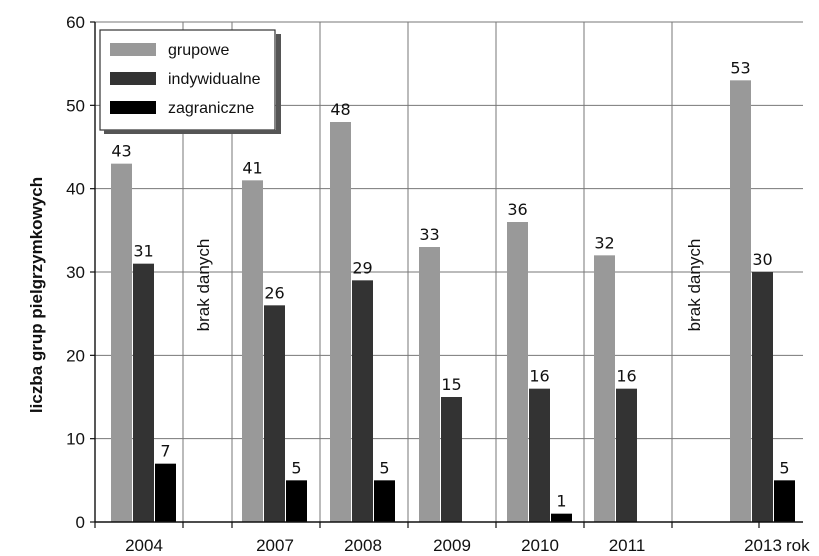 The height and width of the screenshot is (556, 819). Describe the element at coordinates (539, 455) in the screenshot. I see `bar-indywidualne-2010` at that location.